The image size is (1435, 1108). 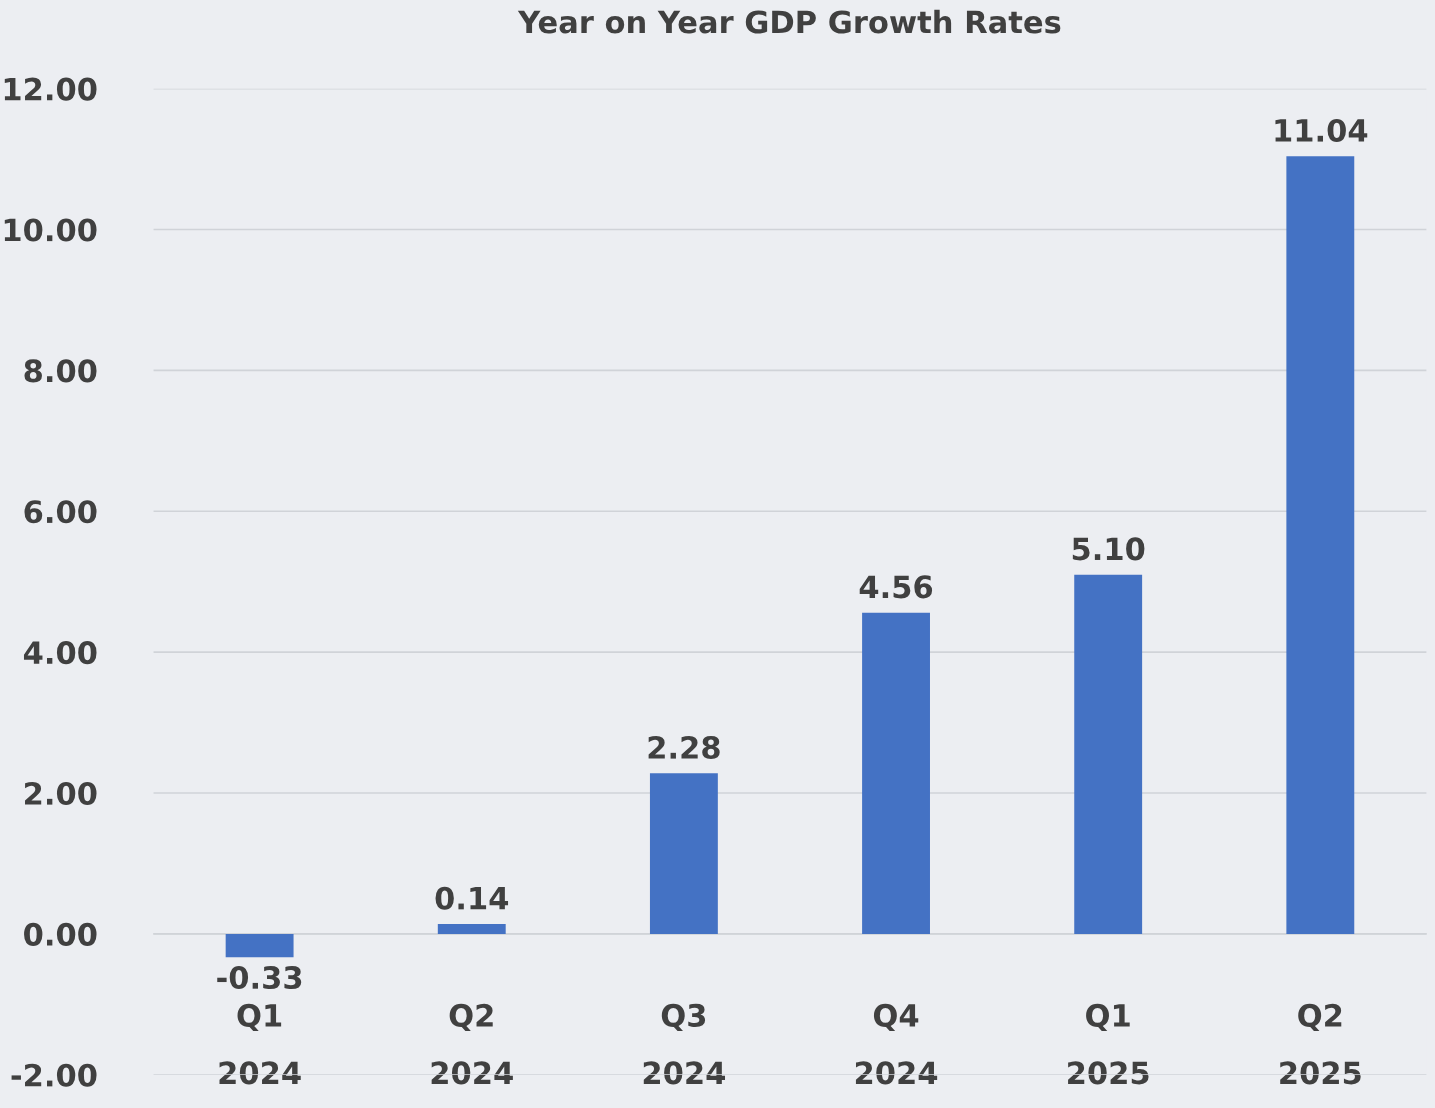 What do you see at coordinates (1108, 549) in the screenshot?
I see `data-label: 5.10` at bounding box center [1108, 549].